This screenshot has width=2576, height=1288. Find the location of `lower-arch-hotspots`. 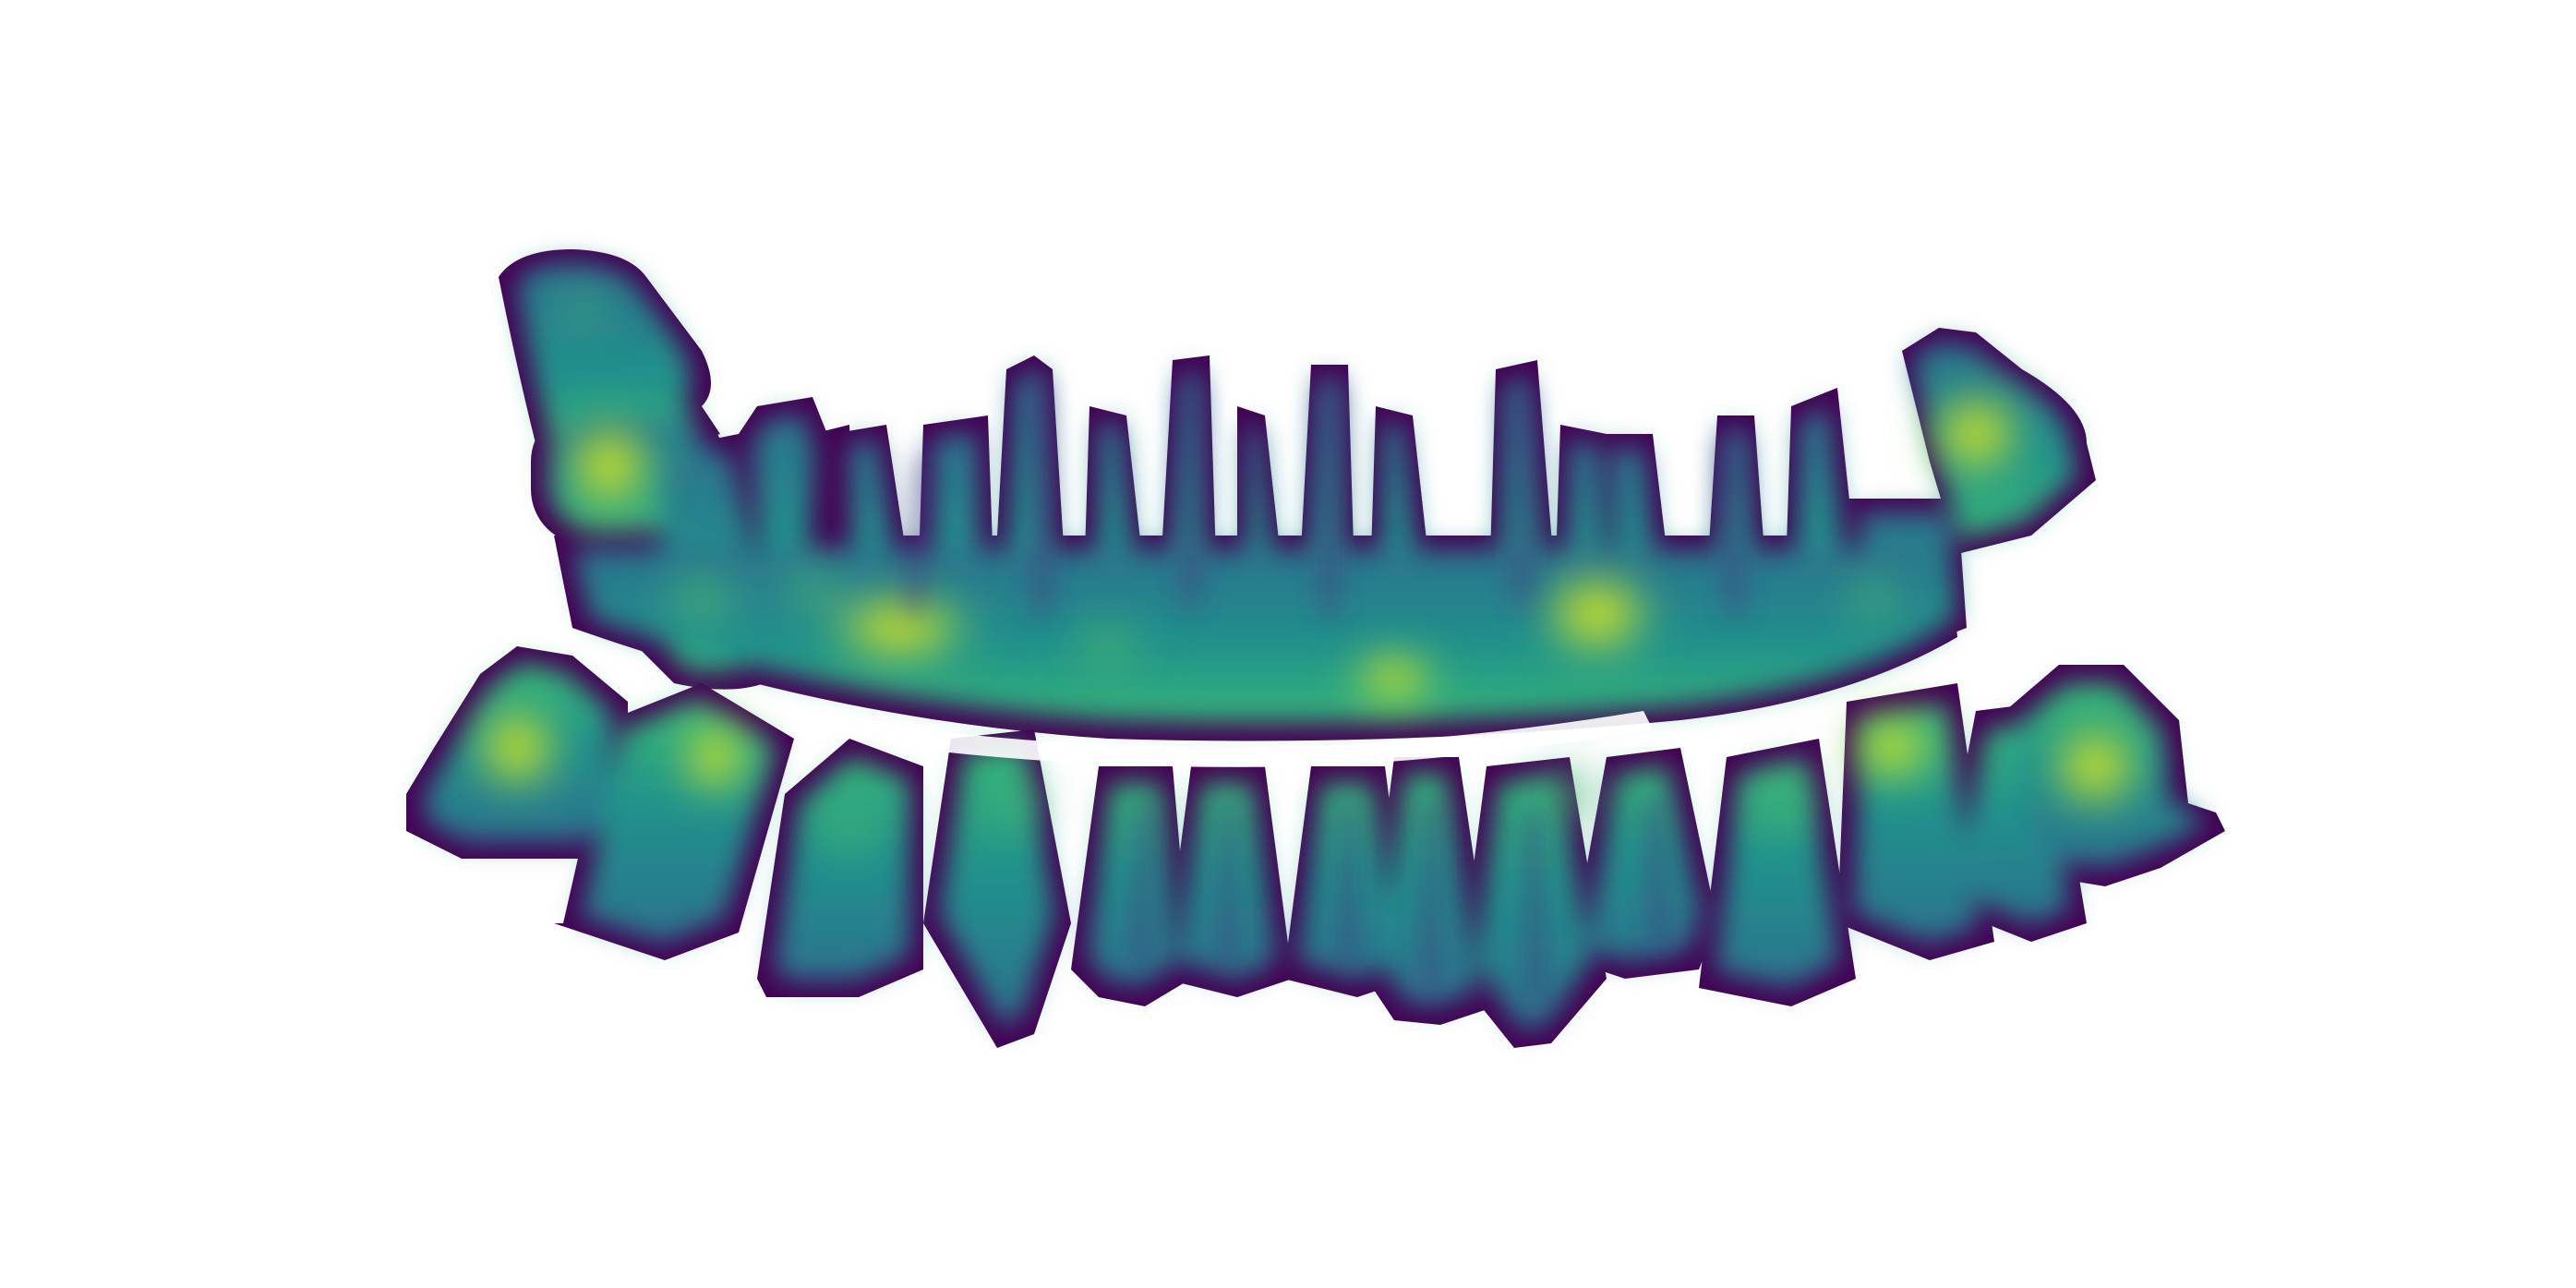

lower-arch-hotspots is located at coordinates (1308, 785).